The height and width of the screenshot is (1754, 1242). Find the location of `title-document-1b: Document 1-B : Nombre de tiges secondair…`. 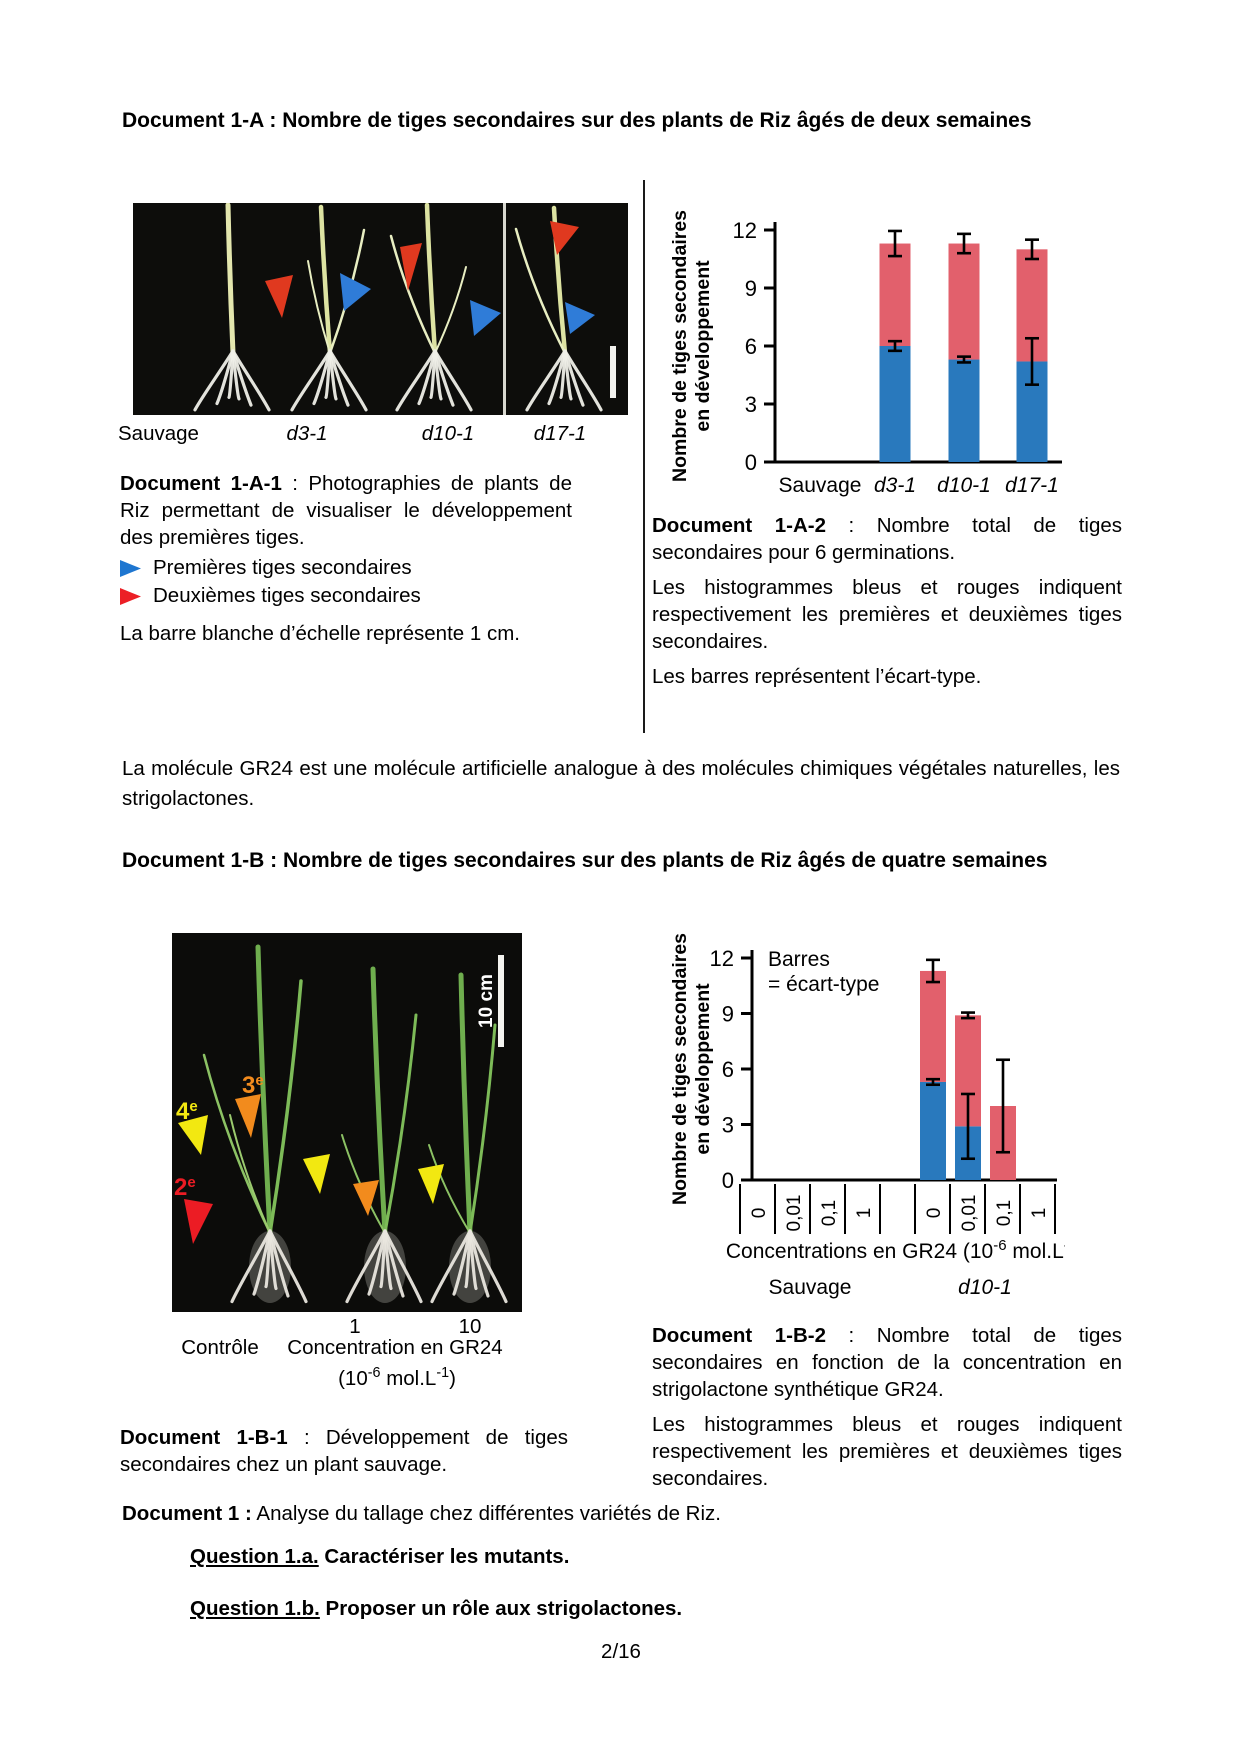

title-document-1b: Document 1-B : Nombre de tiges secondair… is located at coordinates (585, 860).